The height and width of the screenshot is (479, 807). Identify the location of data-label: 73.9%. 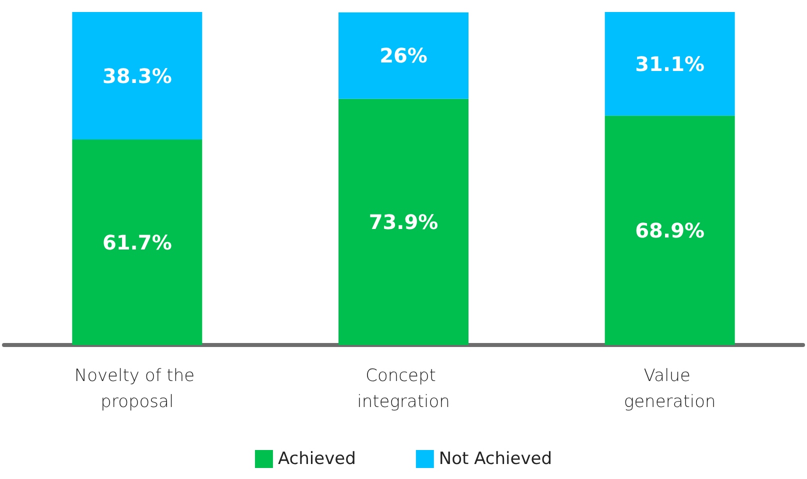
(403, 222).